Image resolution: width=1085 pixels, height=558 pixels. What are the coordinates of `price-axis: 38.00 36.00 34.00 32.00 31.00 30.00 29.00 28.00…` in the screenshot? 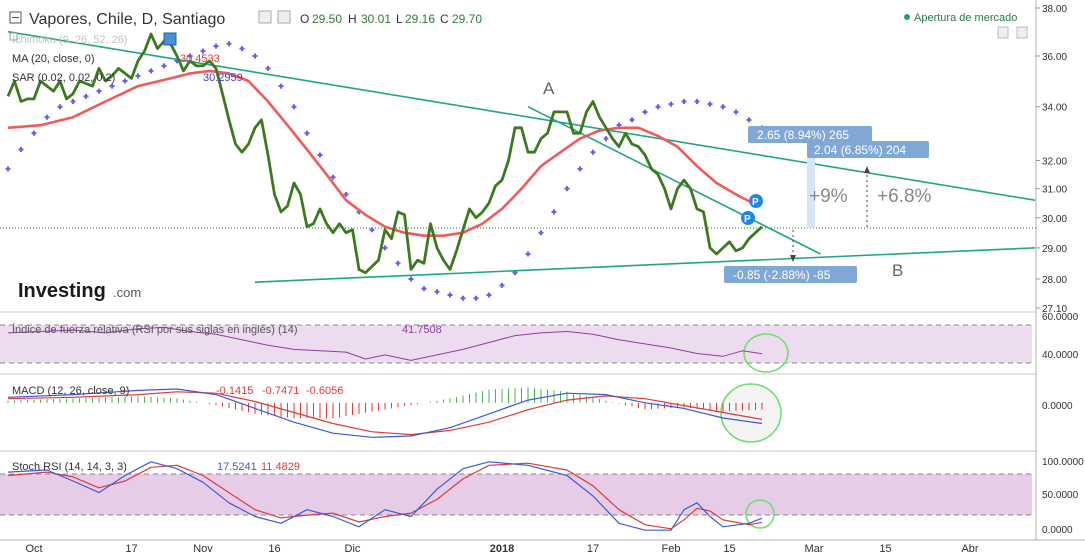 It's located at (1051, 159).